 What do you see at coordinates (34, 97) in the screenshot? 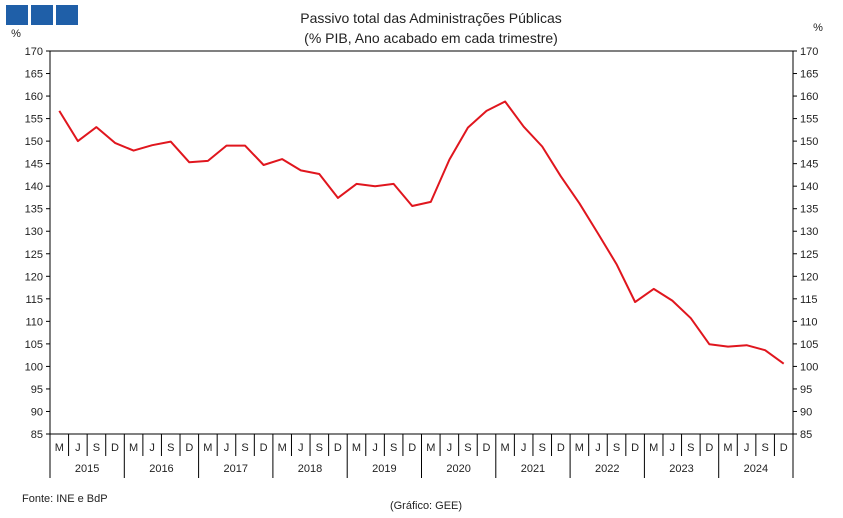
I see `y-tick-label-left: 160` at bounding box center [34, 97].